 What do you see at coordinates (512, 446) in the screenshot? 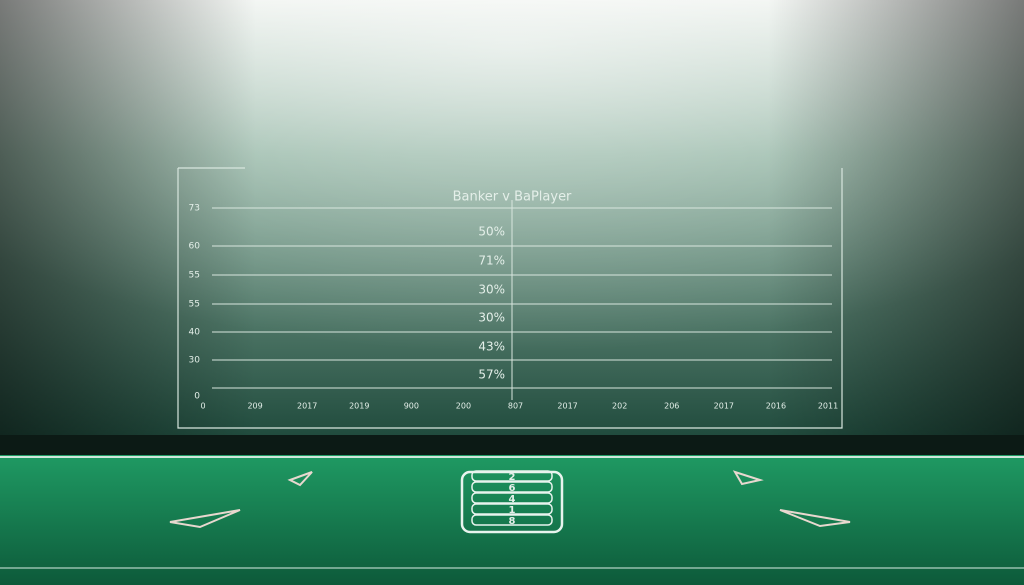
I see `table-rail` at bounding box center [512, 446].